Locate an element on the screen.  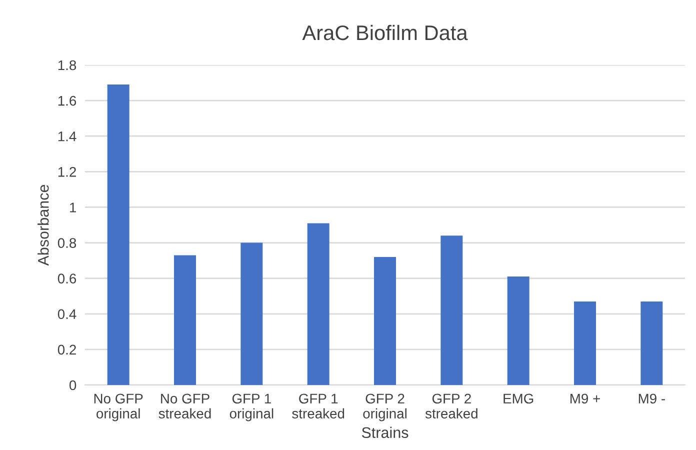
y-tick-label: 0.4 is located at coordinates (67, 314).